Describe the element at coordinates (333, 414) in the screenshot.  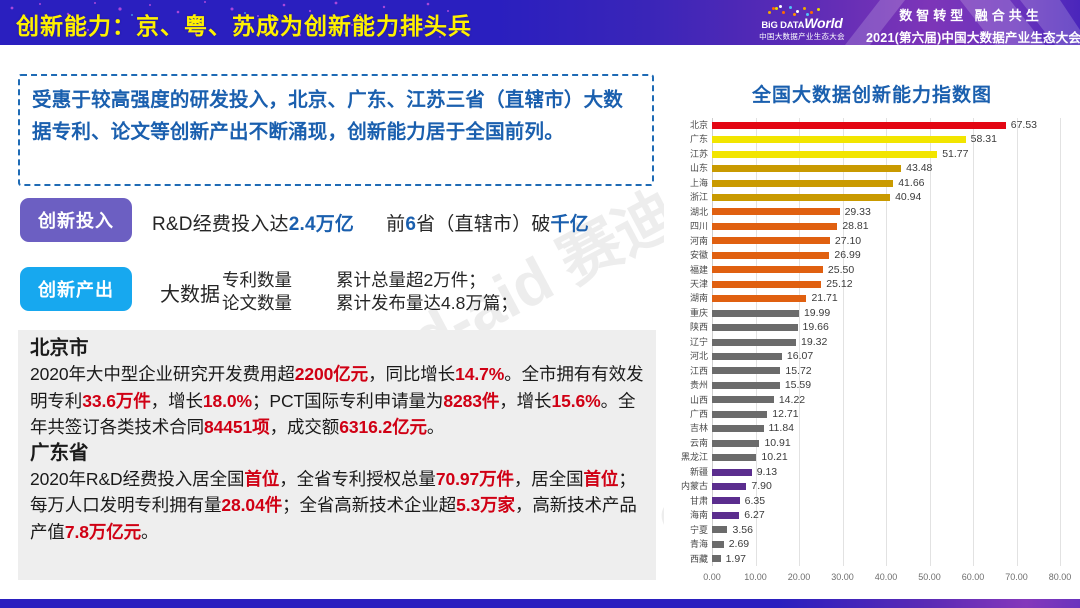
I see `beijing-text-run-12: 。全年共签订各类技术合同` at that location.